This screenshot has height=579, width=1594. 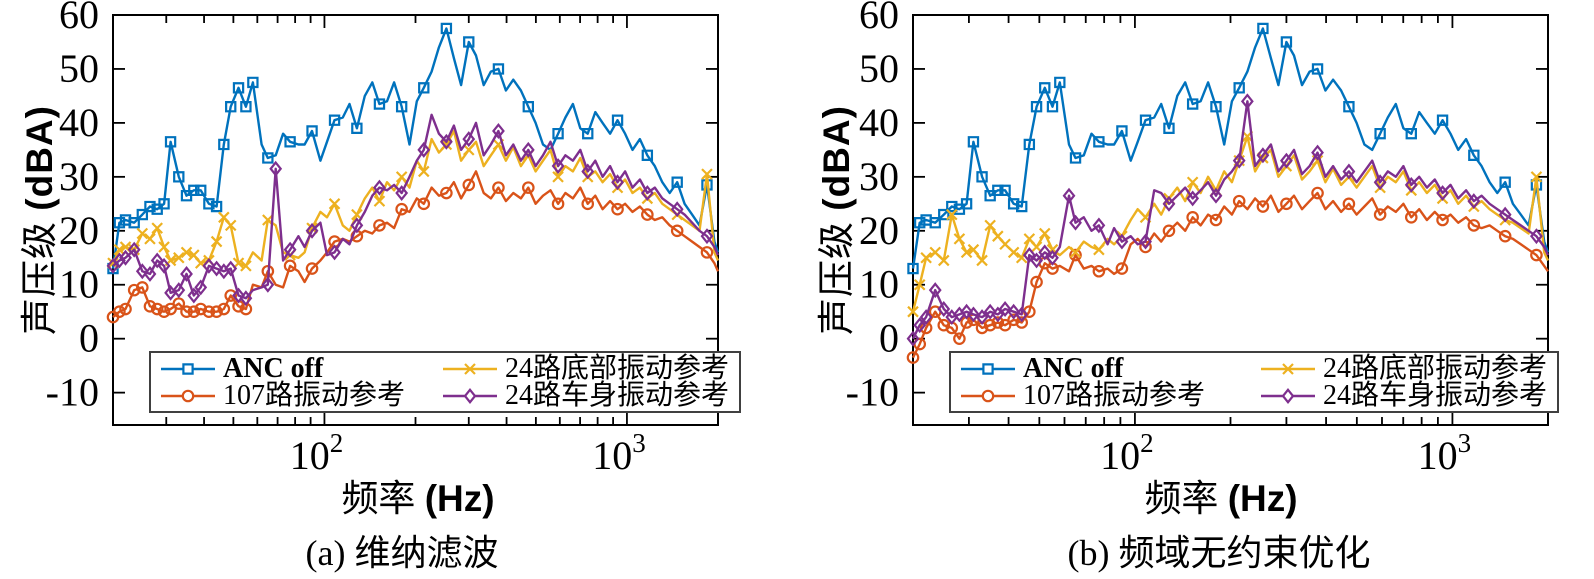 What do you see at coordinates (879, 68) in the screenshot?
I see `y-tick-label: 50` at bounding box center [879, 68].